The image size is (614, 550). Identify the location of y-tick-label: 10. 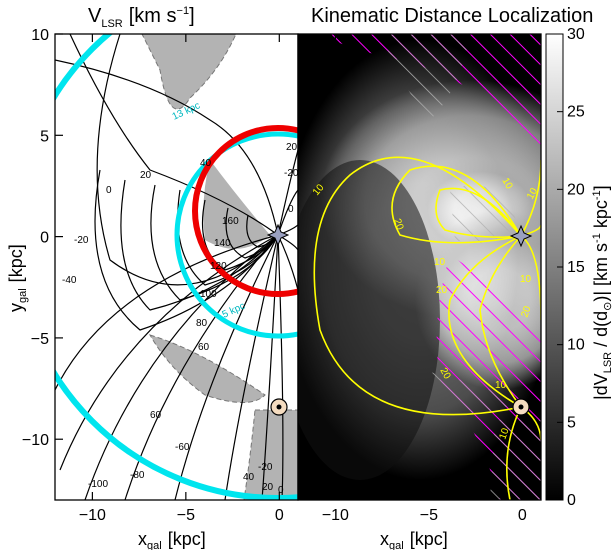
(40, 35).